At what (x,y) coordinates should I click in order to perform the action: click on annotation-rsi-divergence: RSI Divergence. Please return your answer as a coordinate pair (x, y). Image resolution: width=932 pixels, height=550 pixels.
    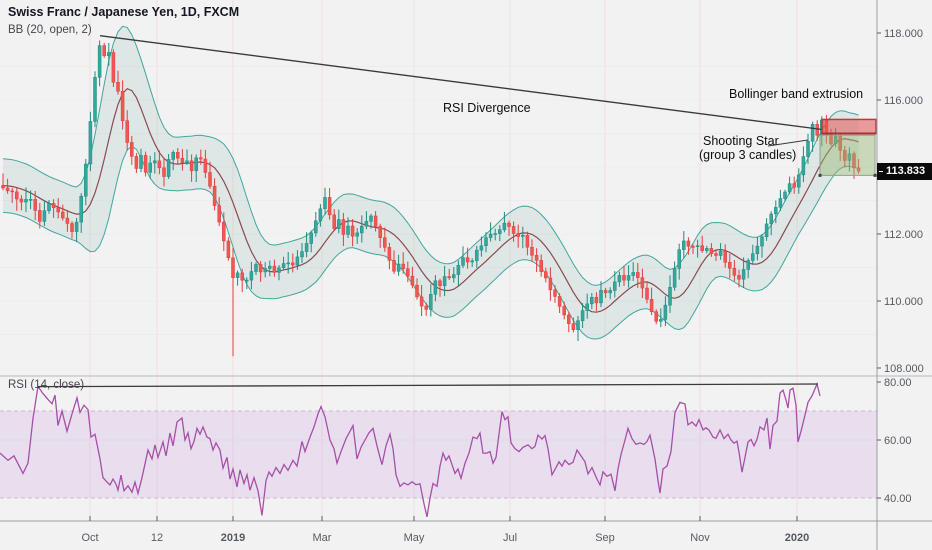
    Looking at the image, I should click on (487, 108).